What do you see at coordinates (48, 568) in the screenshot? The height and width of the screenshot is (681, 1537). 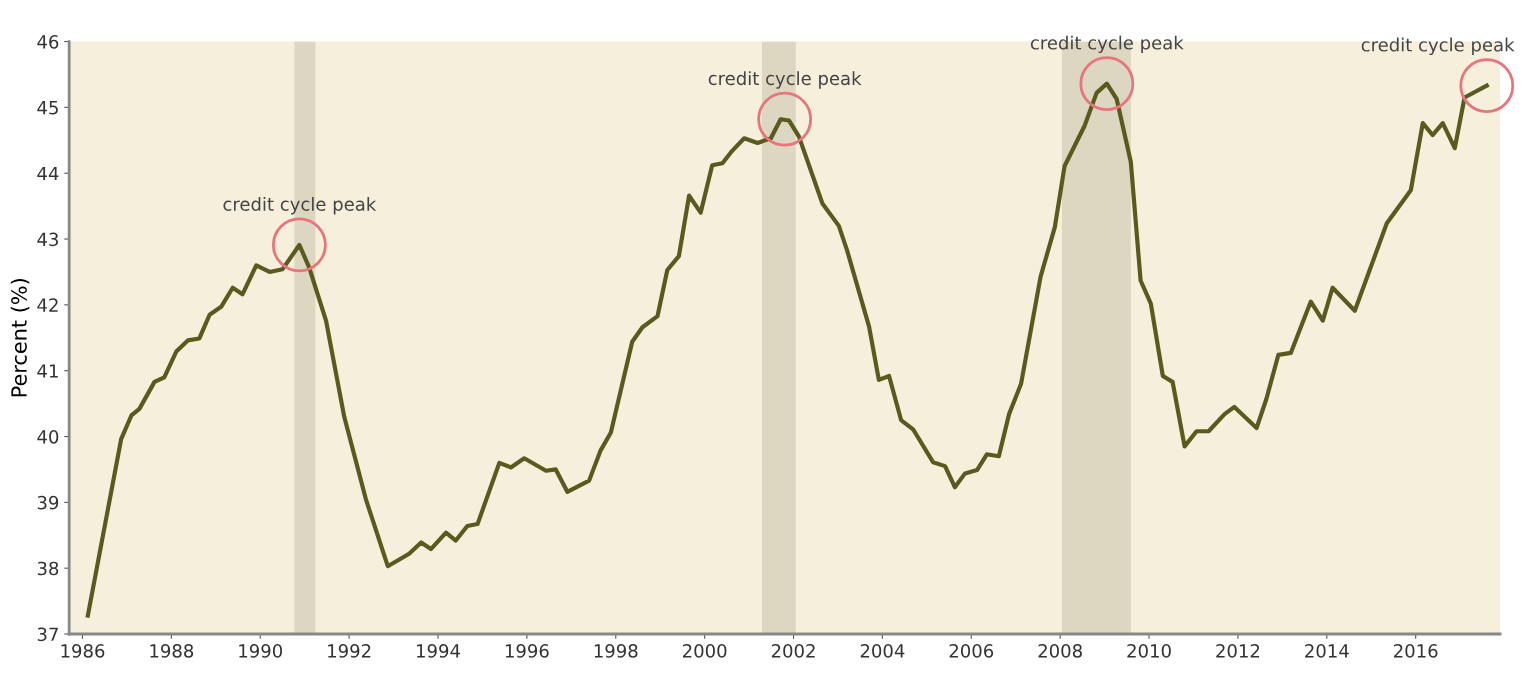 I see `y-tick-label: 38` at bounding box center [48, 568].